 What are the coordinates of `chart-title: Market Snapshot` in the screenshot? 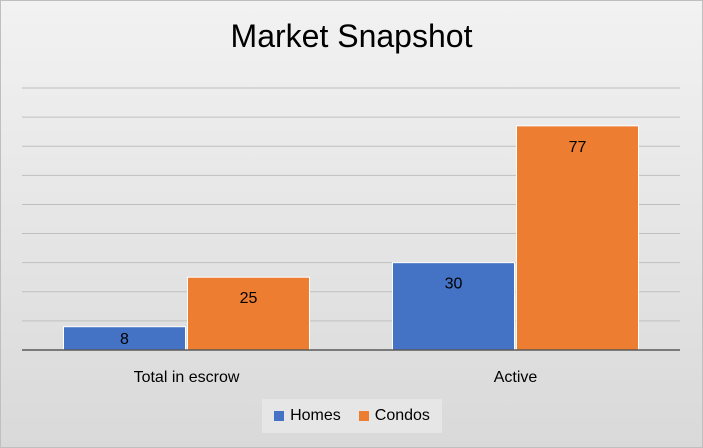 It's located at (351, 36).